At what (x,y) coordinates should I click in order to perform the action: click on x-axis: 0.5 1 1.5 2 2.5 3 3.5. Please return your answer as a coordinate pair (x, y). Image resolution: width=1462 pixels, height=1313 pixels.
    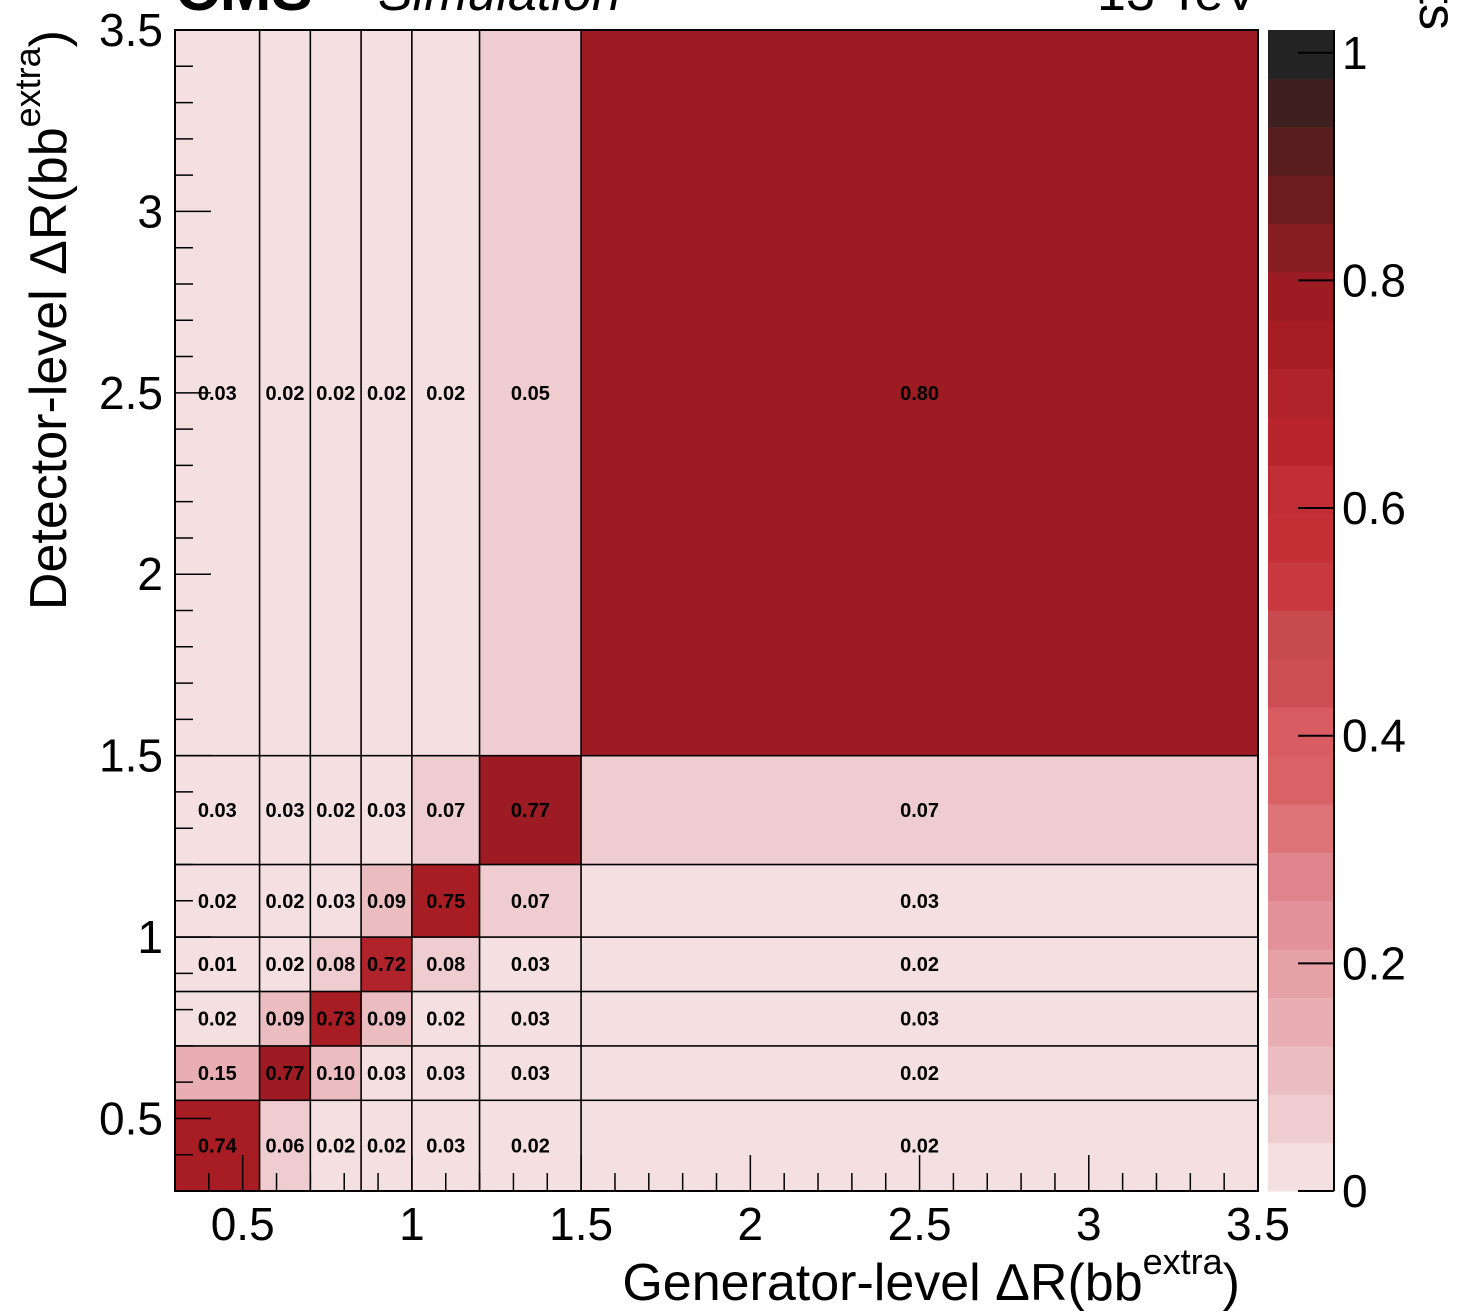
    Looking at the image, I should click on (732, 1202).